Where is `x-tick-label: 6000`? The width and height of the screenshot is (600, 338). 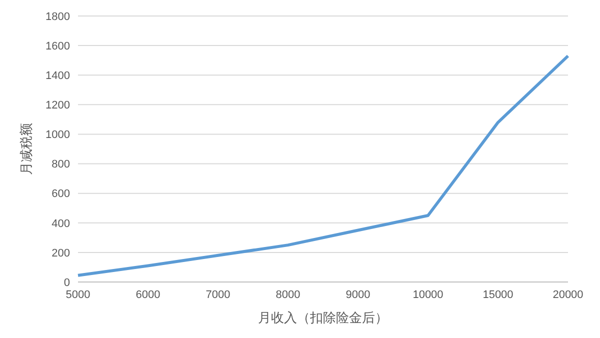
x-tick-label: 6000 is located at coordinates (148, 294).